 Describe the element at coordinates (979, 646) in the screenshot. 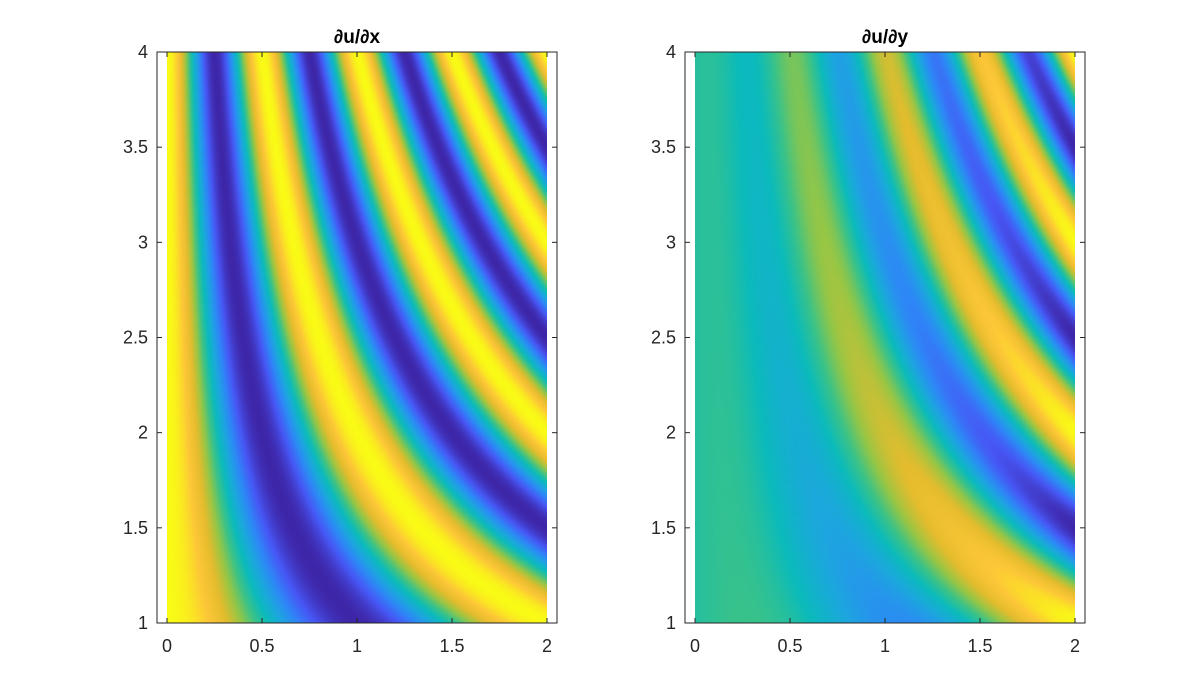

I see `right-x-tick-label: 1.5` at that location.